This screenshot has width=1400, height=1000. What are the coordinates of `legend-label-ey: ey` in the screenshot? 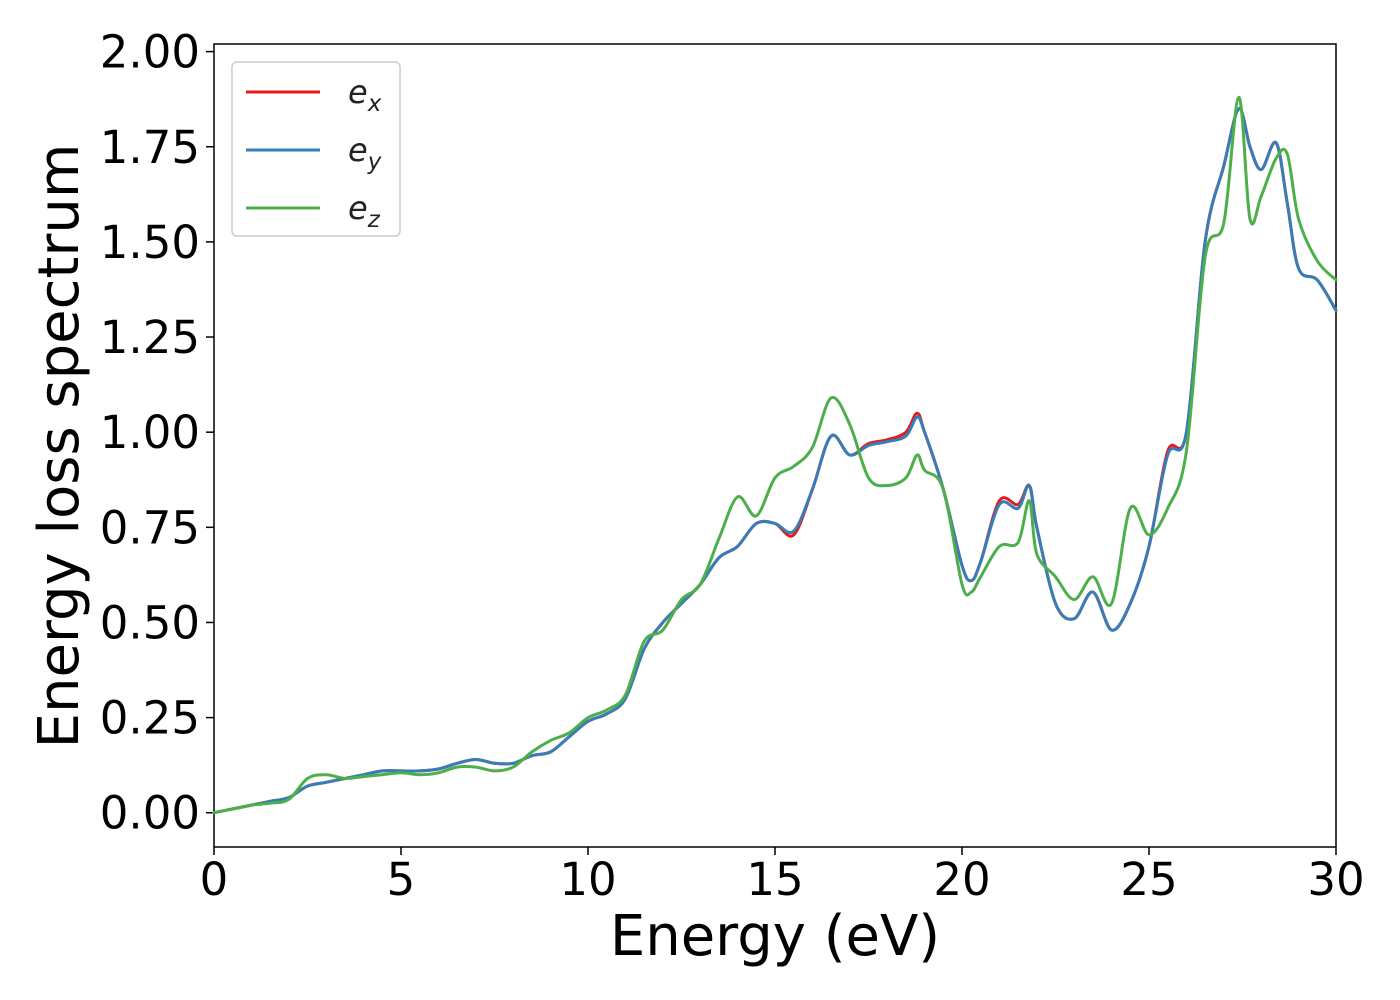 It's located at (365, 153).